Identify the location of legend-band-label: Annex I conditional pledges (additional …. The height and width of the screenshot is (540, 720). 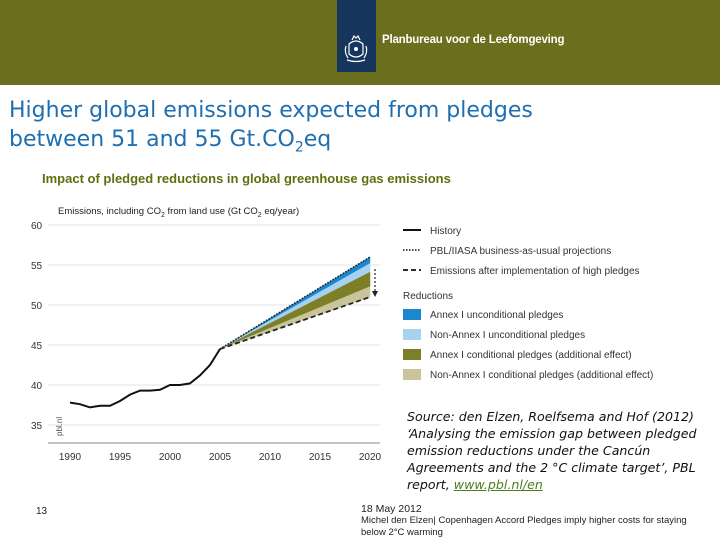
(531, 355).